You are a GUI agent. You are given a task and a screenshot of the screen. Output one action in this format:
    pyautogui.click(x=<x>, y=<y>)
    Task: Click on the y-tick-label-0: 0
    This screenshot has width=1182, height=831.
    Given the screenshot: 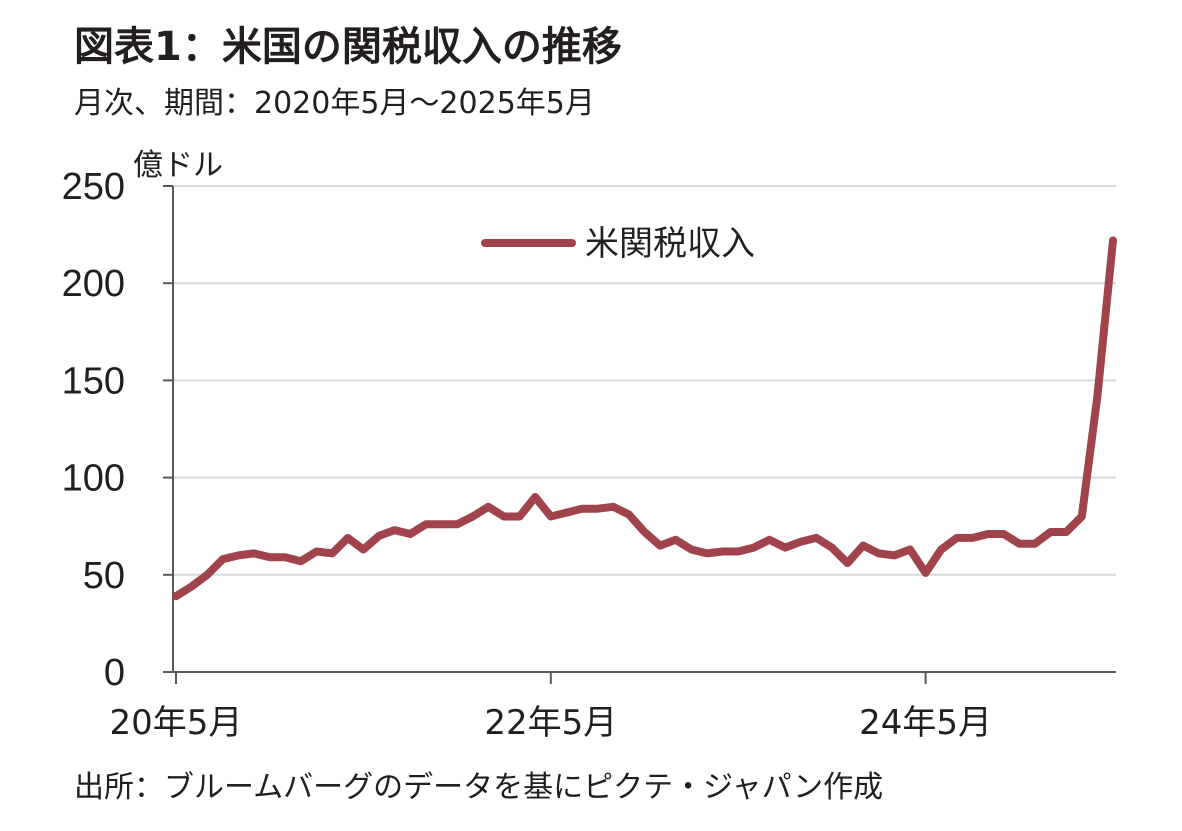 What is the action you would take?
    pyautogui.click(x=114, y=673)
    